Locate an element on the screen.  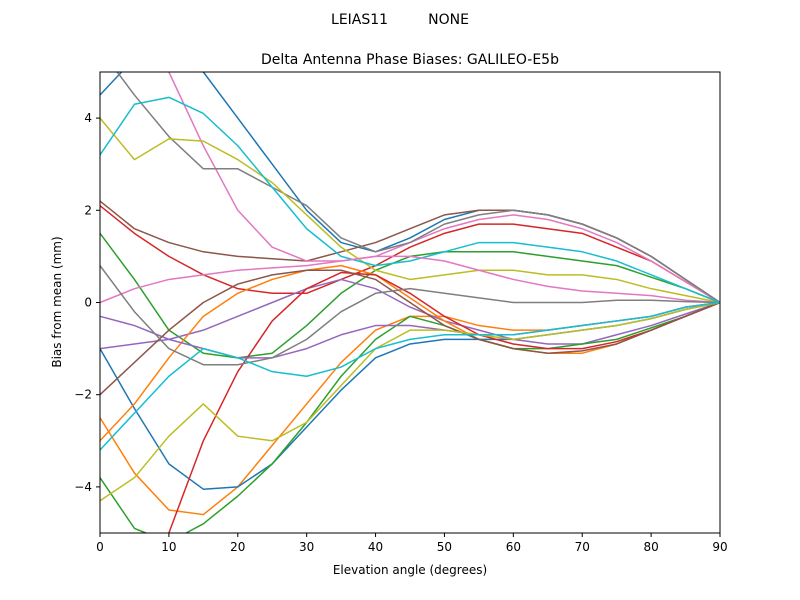
x-tick-label: 90 is located at coordinates (719, 547).